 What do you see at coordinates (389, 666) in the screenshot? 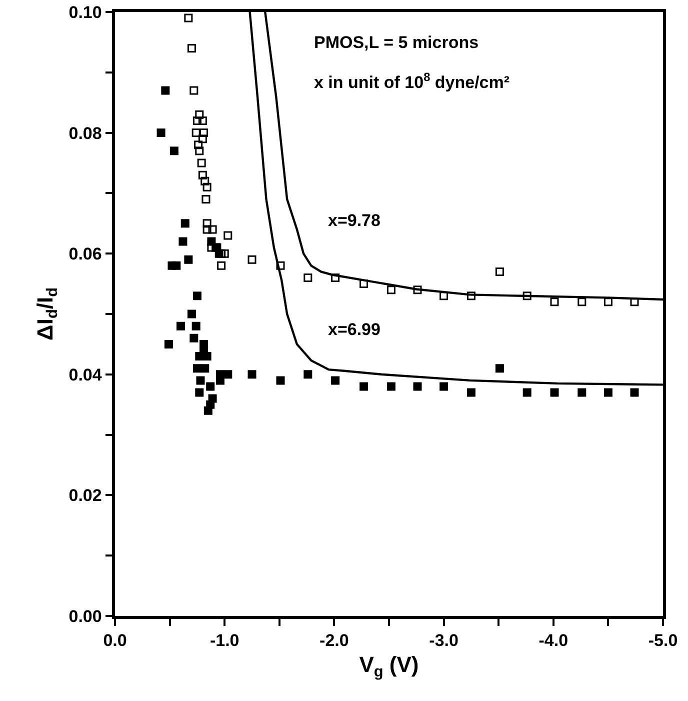
I see `x-axis-title: V$_{g}$ (V)` at bounding box center [389, 666].